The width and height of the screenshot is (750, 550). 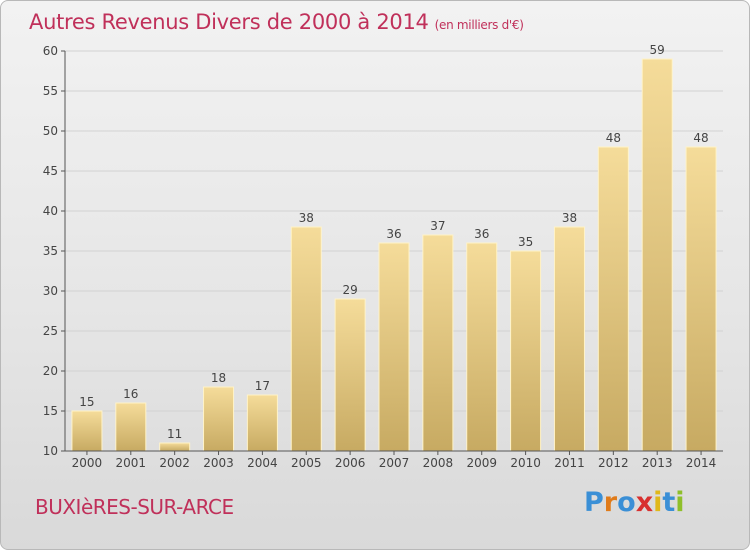 I want to click on value-label: 16, so click(x=130, y=394).